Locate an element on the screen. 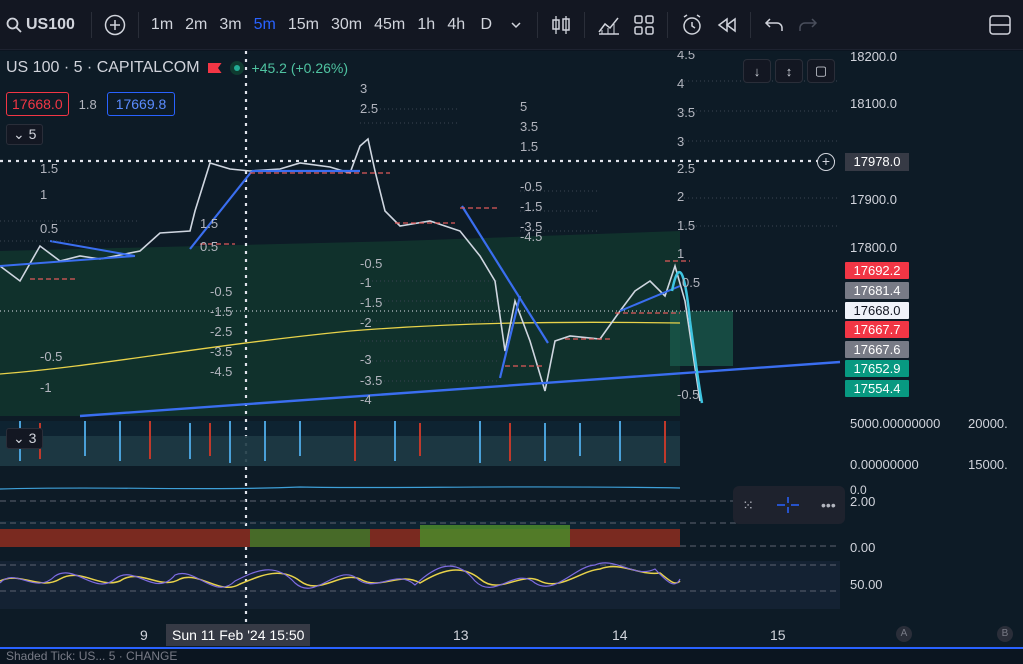 The width and height of the screenshot is (1023, 664). candles-icon is located at coordinates (561, 24).